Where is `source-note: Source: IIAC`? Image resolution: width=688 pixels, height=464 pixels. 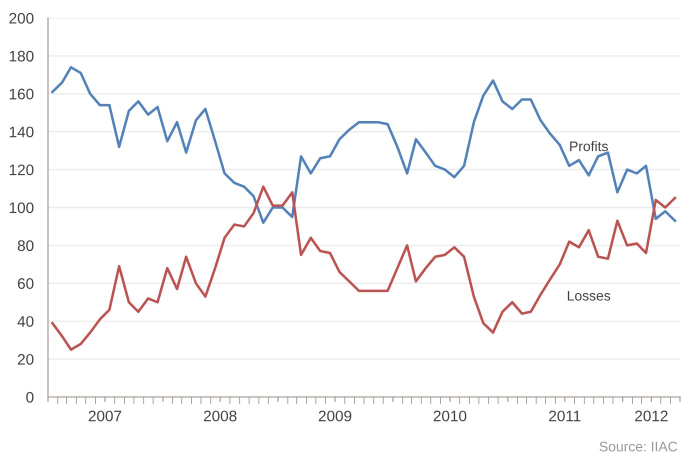 source-note: Source: IIAC is located at coordinates (639, 447).